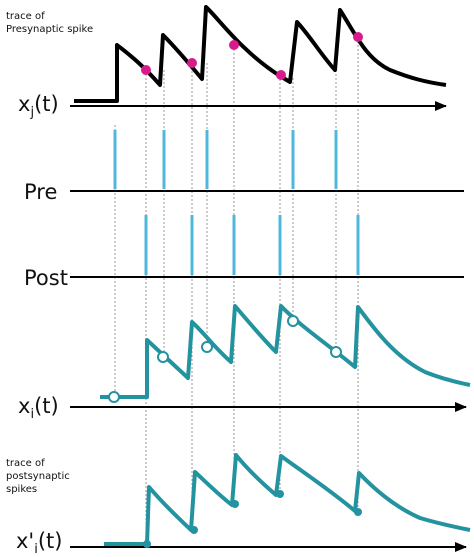 The height and width of the screenshot is (557, 474). What do you see at coordinates (24, 104) in the screenshot?
I see `xj-label-base: x` at bounding box center [24, 104].